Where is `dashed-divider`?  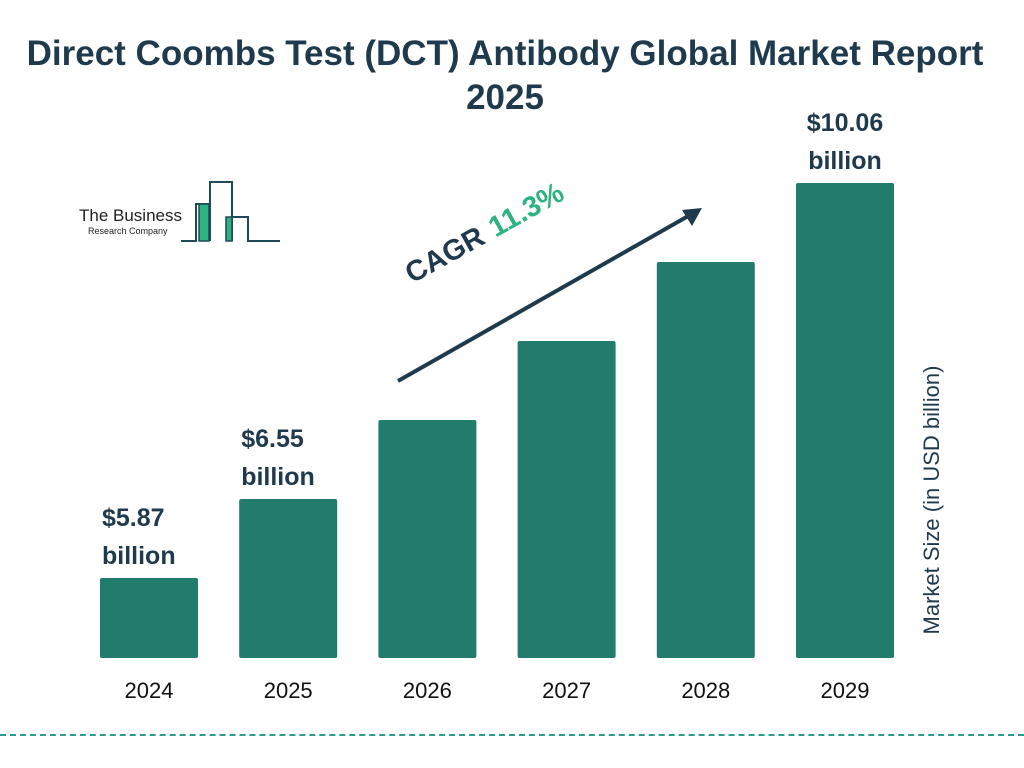 dashed-divider is located at coordinates (512, 735).